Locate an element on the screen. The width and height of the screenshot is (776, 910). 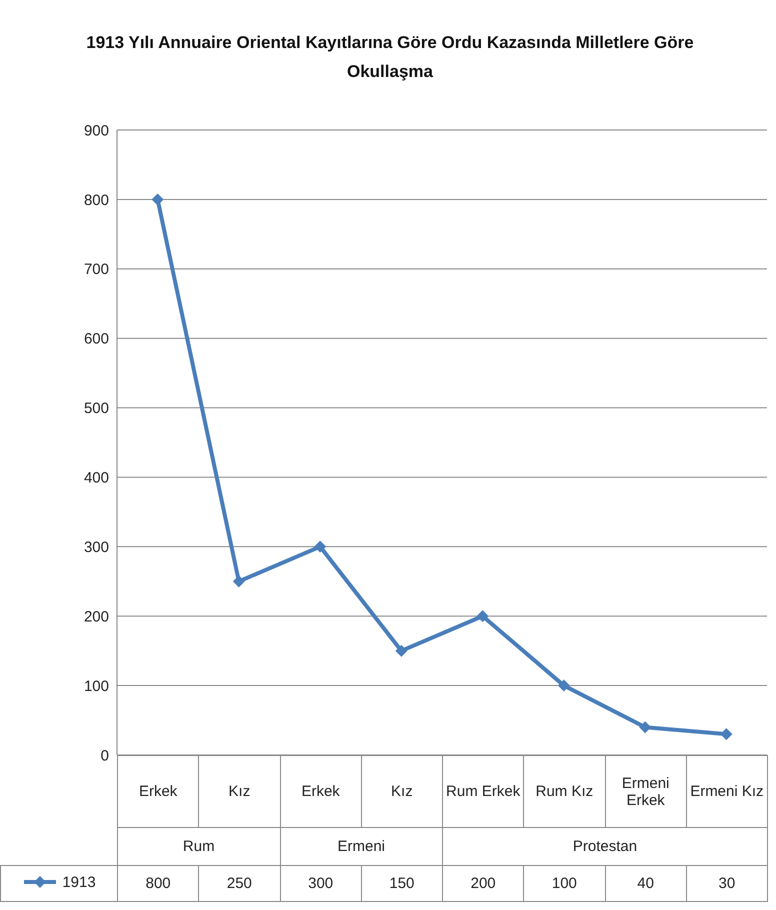
y-tick-label: 700 is located at coordinates (96, 269).